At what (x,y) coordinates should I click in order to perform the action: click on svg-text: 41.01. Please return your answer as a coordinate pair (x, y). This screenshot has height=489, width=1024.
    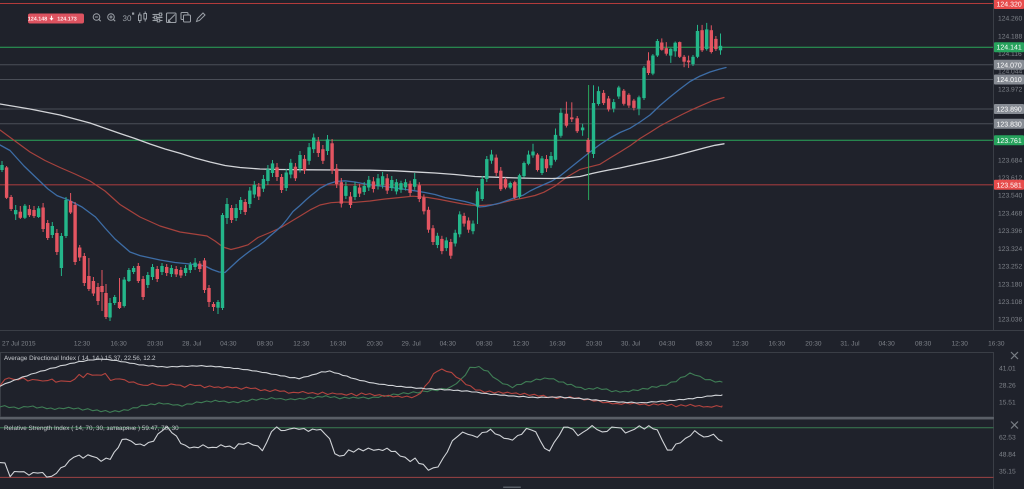
    Looking at the image, I should click on (1007, 368).